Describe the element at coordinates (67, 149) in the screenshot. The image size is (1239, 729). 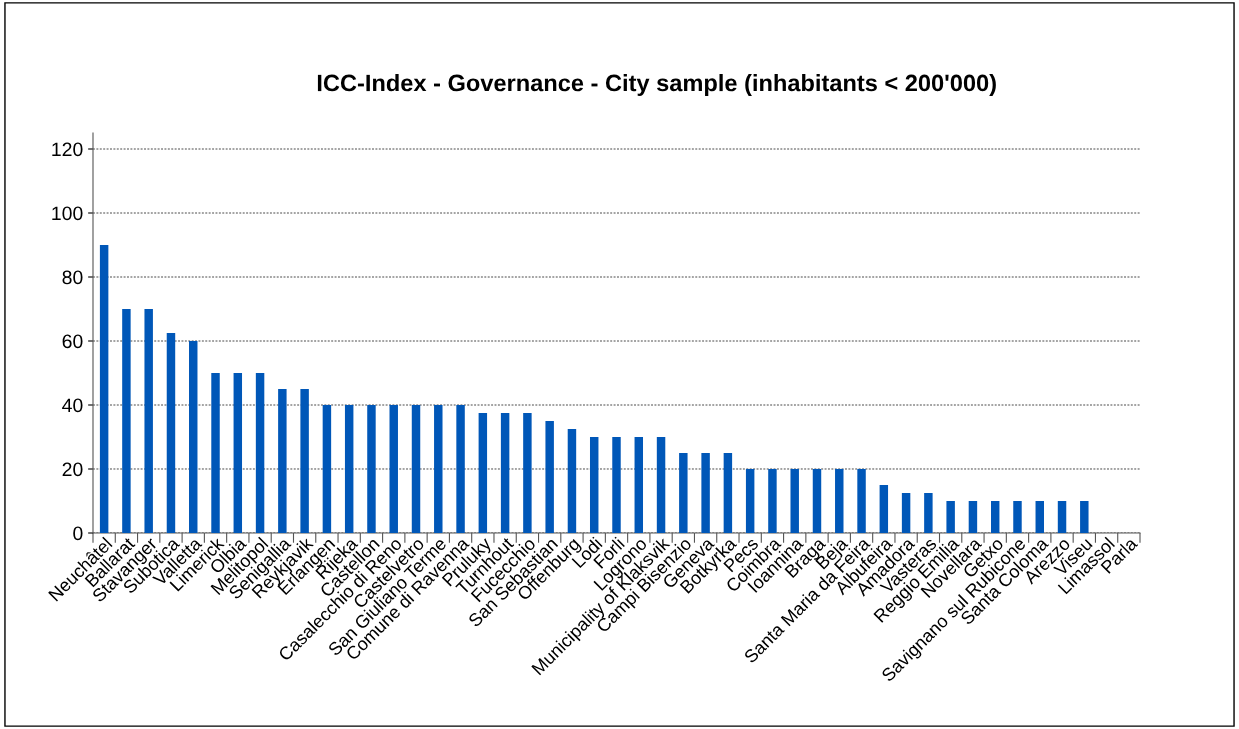
I see `y-tick-label: 120` at that location.